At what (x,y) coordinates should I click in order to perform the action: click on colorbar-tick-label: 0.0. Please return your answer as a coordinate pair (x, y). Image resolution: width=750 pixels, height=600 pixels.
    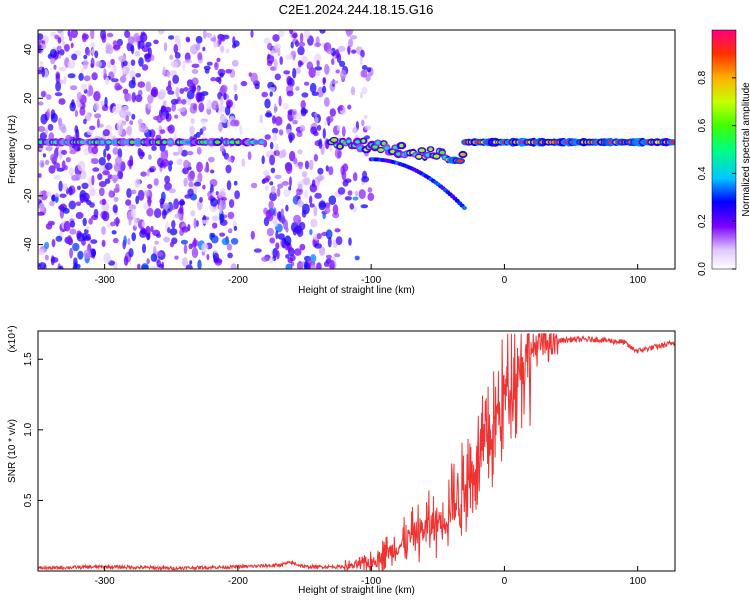
    Looking at the image, I should click on (702, 269).